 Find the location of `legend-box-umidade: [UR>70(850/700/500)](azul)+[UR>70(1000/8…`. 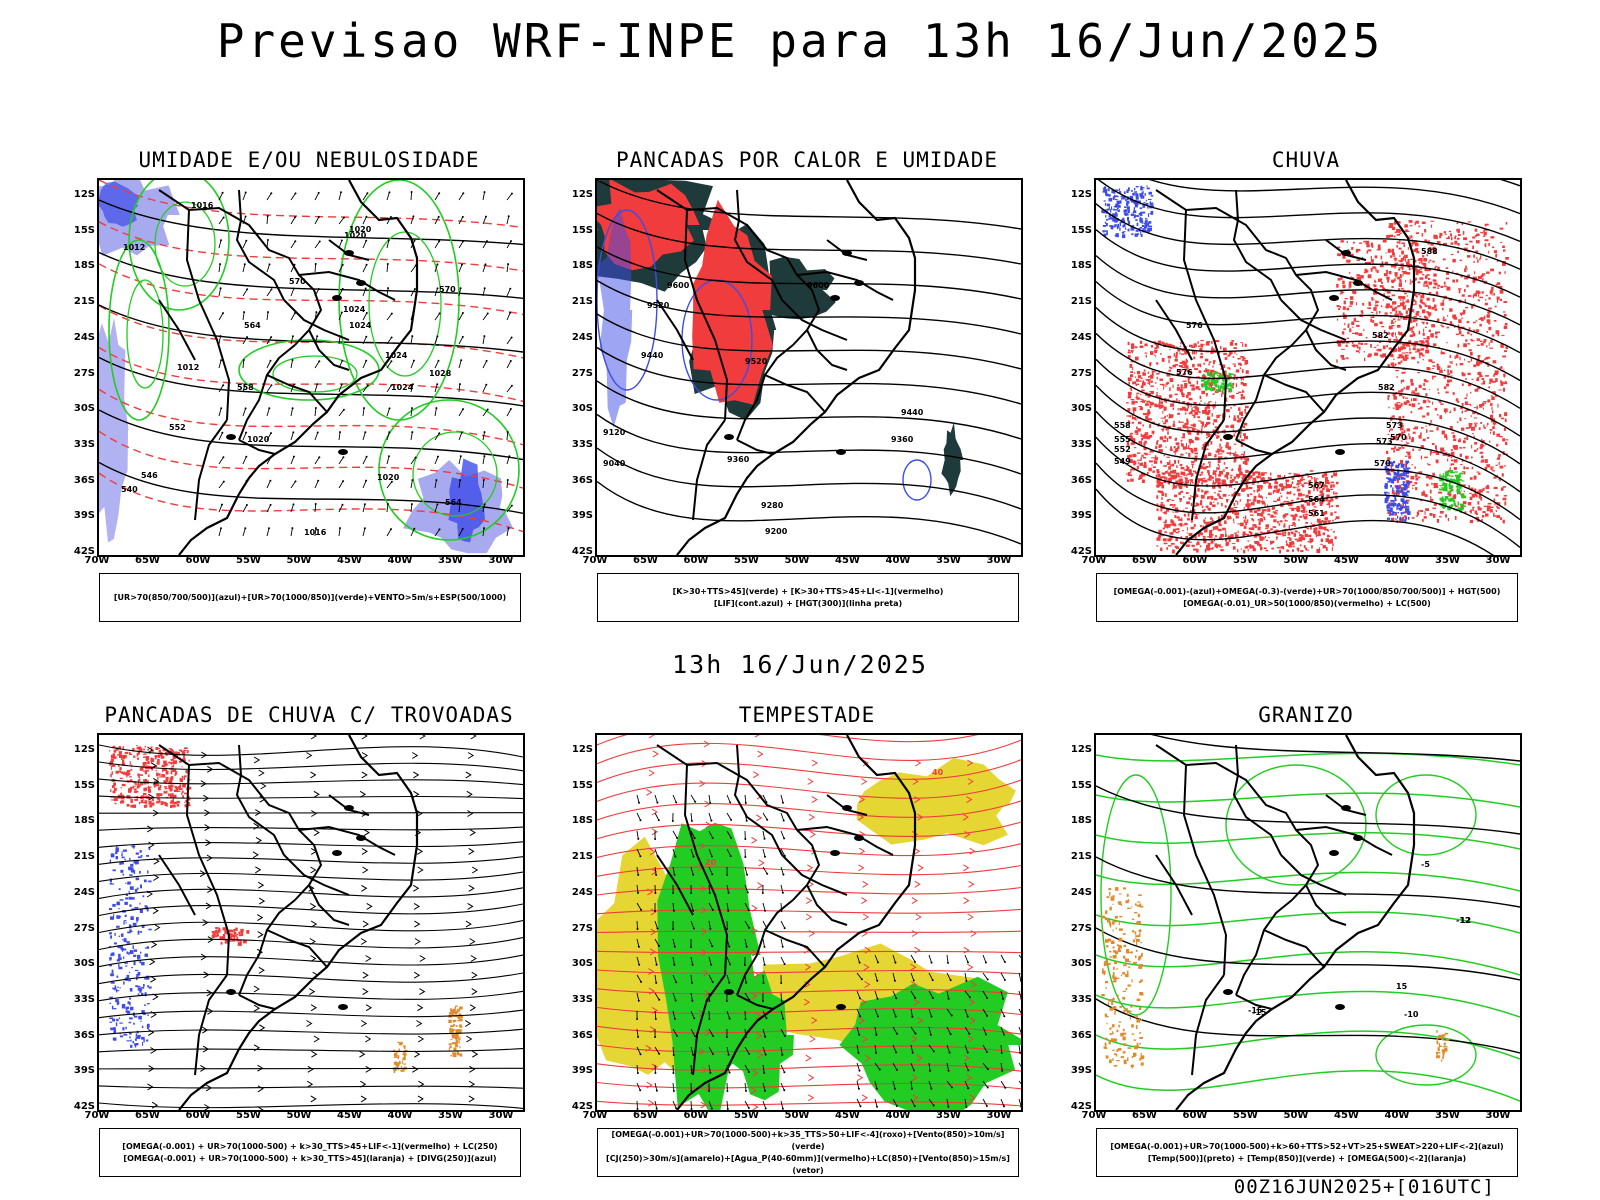

legend-box-umidade: [UR>70(850/700/500)](azul)+[UR>70(1000/8… is located at coordinates (310, 597).